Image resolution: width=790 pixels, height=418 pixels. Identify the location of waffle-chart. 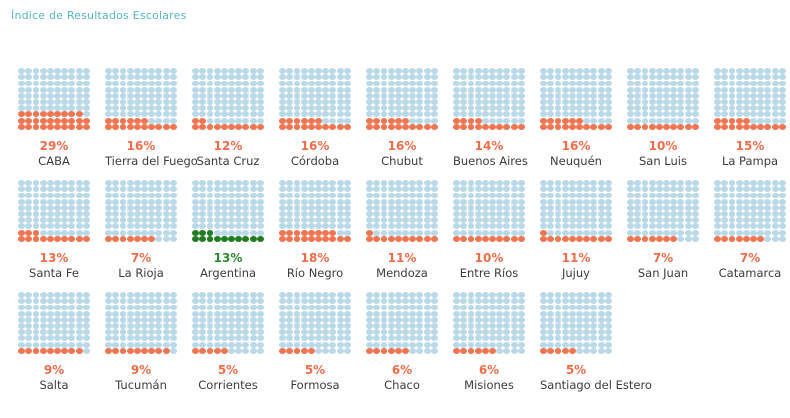
(54, 323).